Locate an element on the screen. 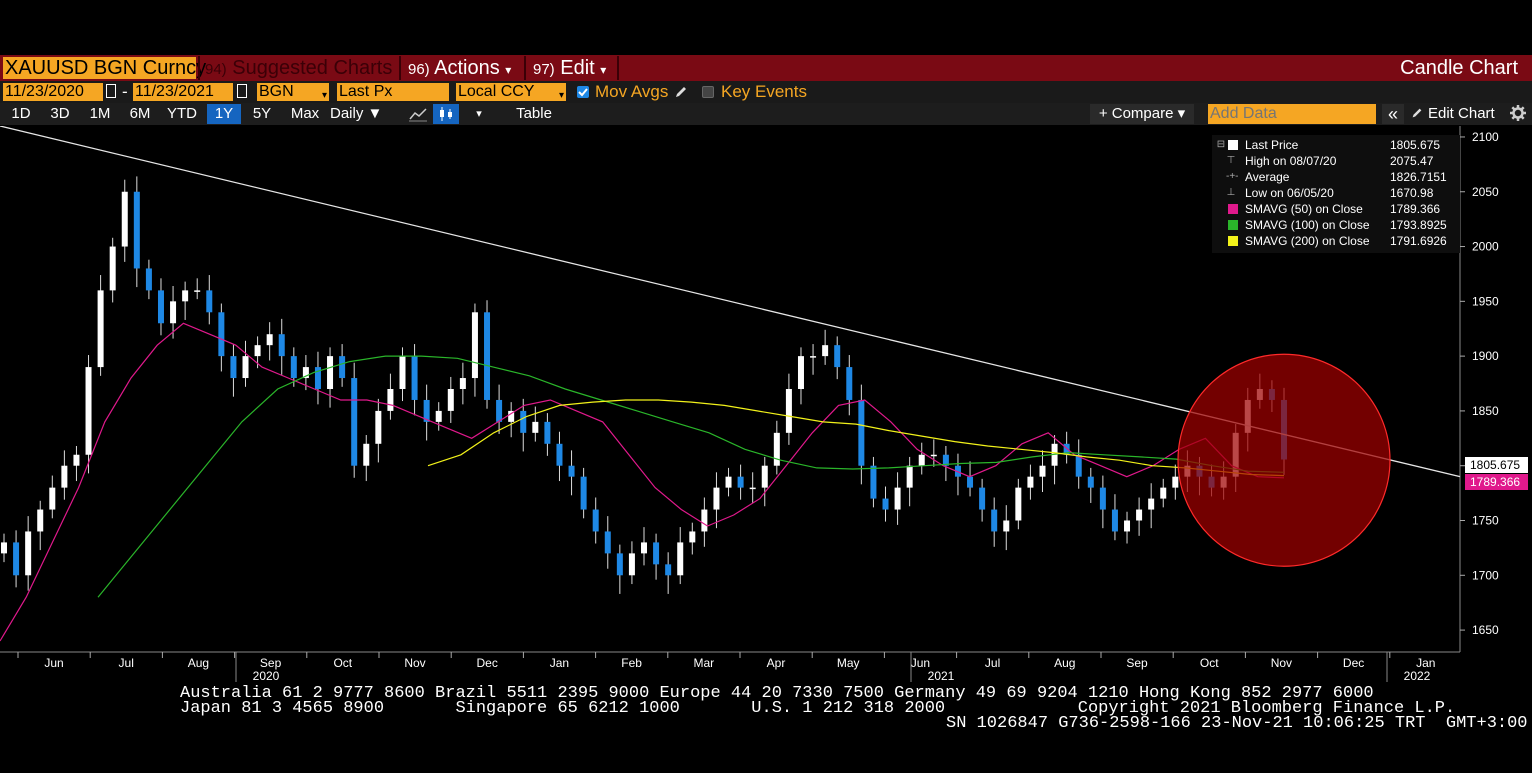 Image resolution: width=1532 pixels, height=773 pixels. frequency-select: Daily ▼ is located at coordinates (356, 113).